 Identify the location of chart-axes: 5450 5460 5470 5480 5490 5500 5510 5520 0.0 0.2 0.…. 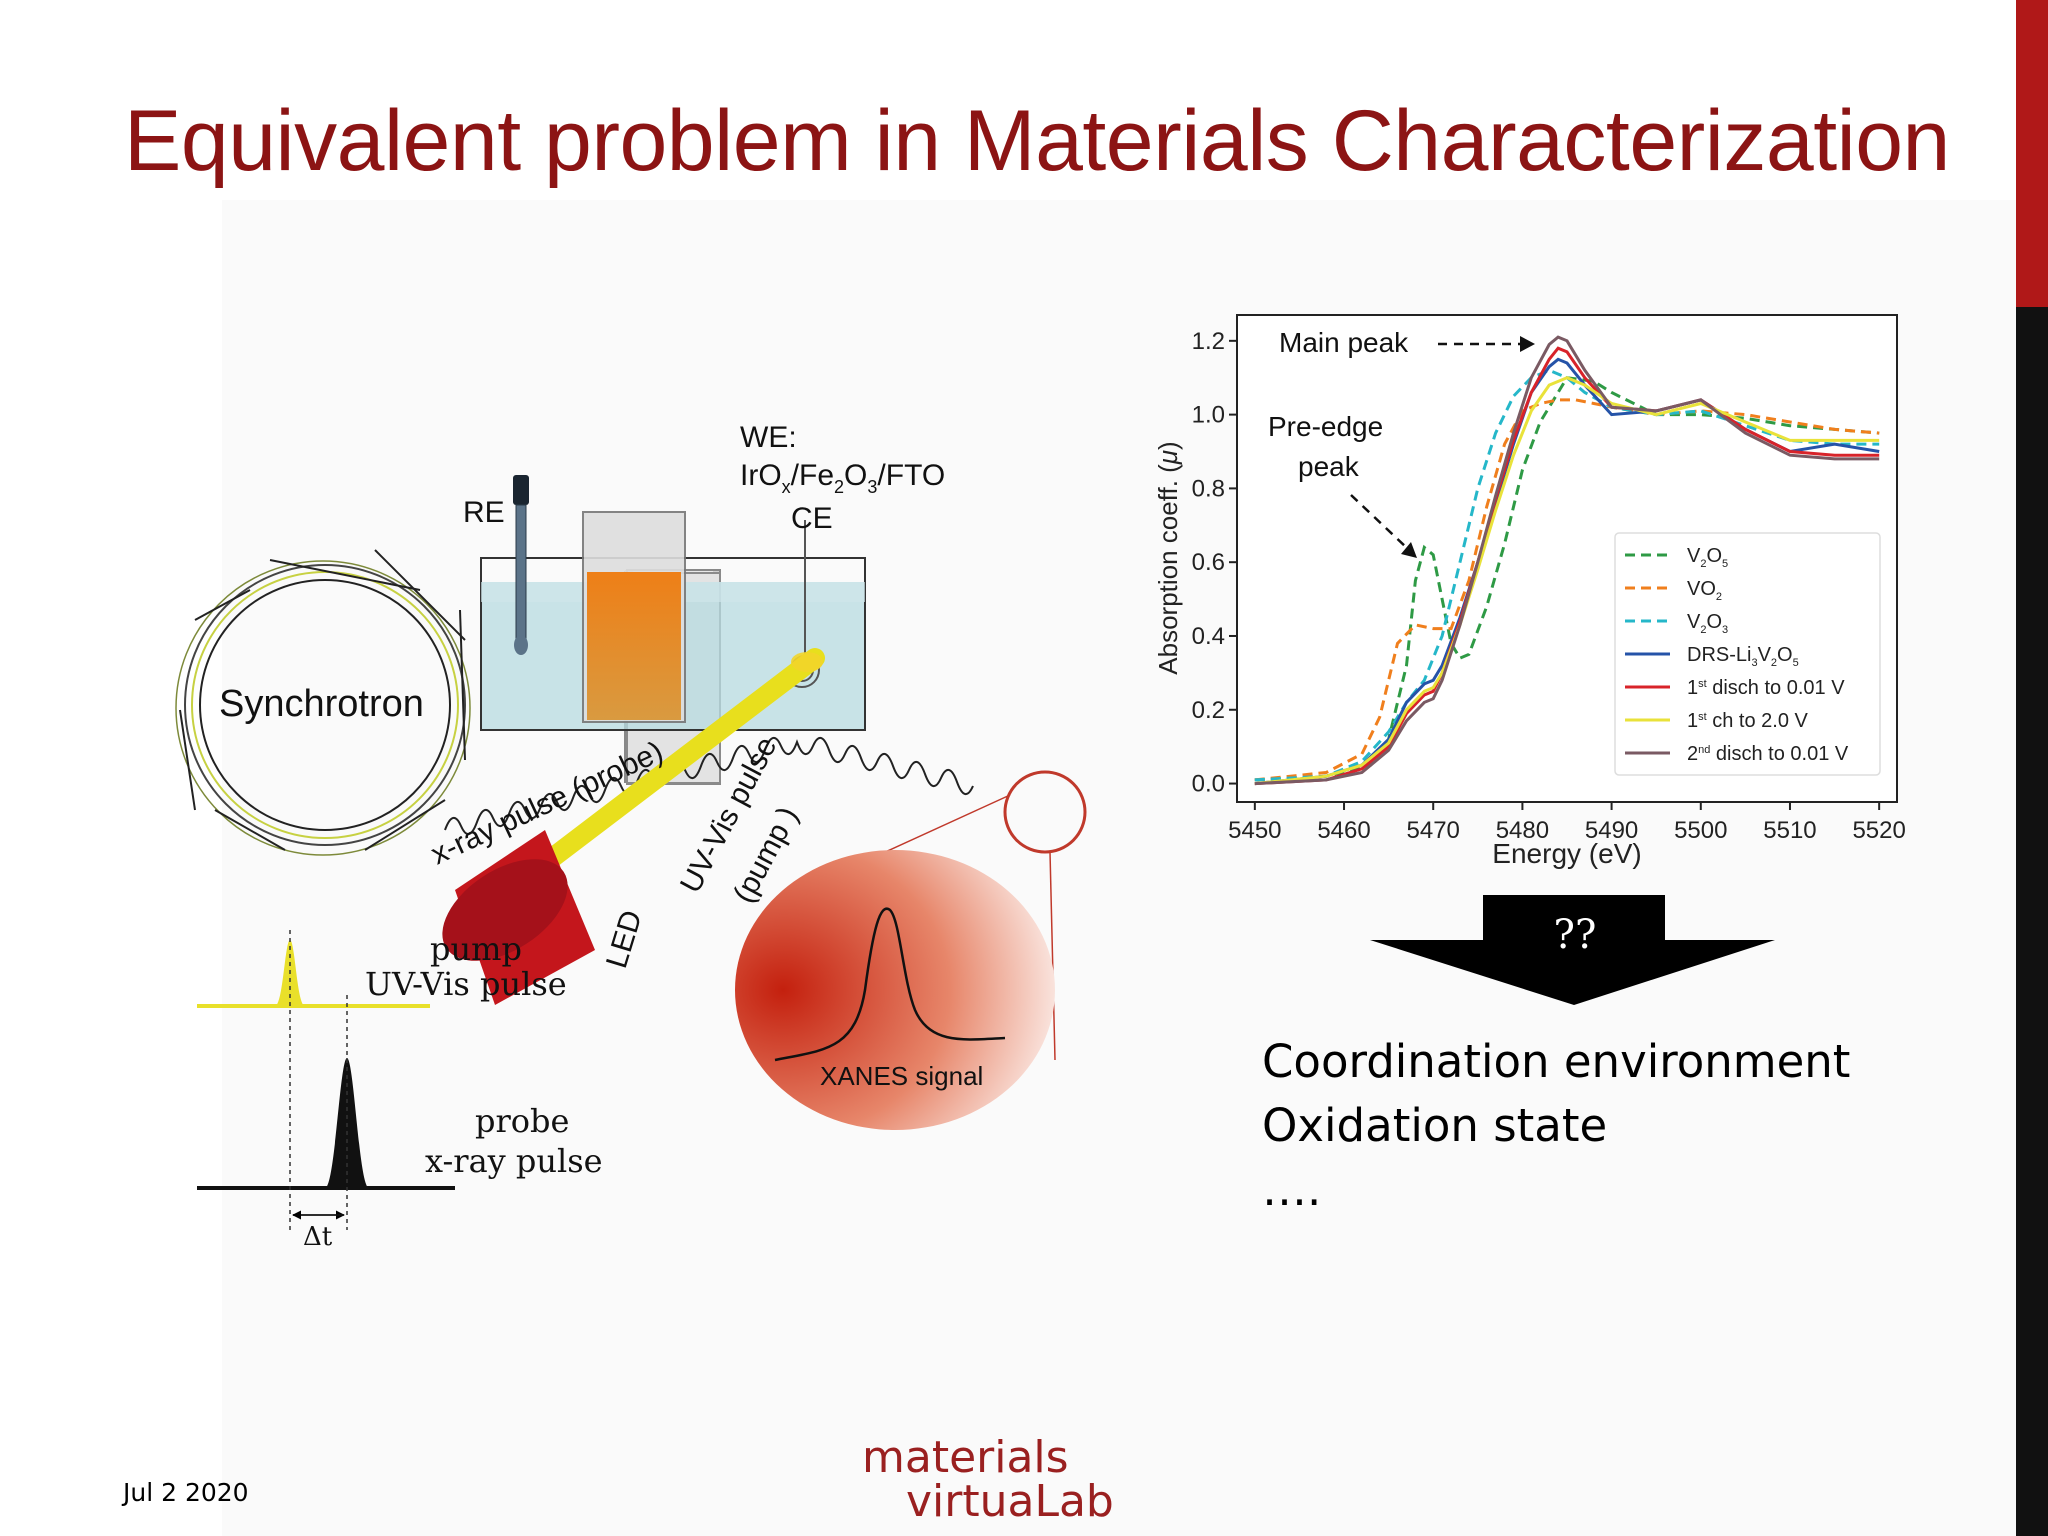
(1549, 586).